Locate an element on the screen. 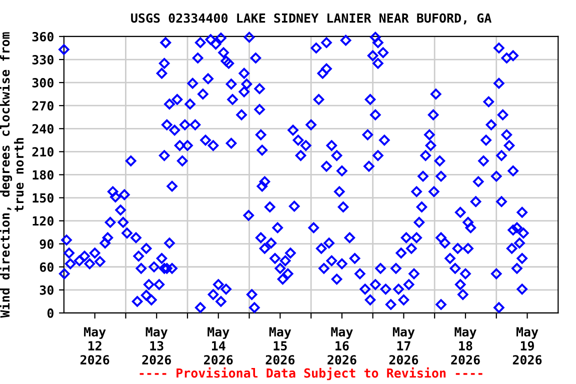 The image size is (576, 384). text: ---- Provisional Data Subject to Revision ---- is located at coordinates (311, 373).